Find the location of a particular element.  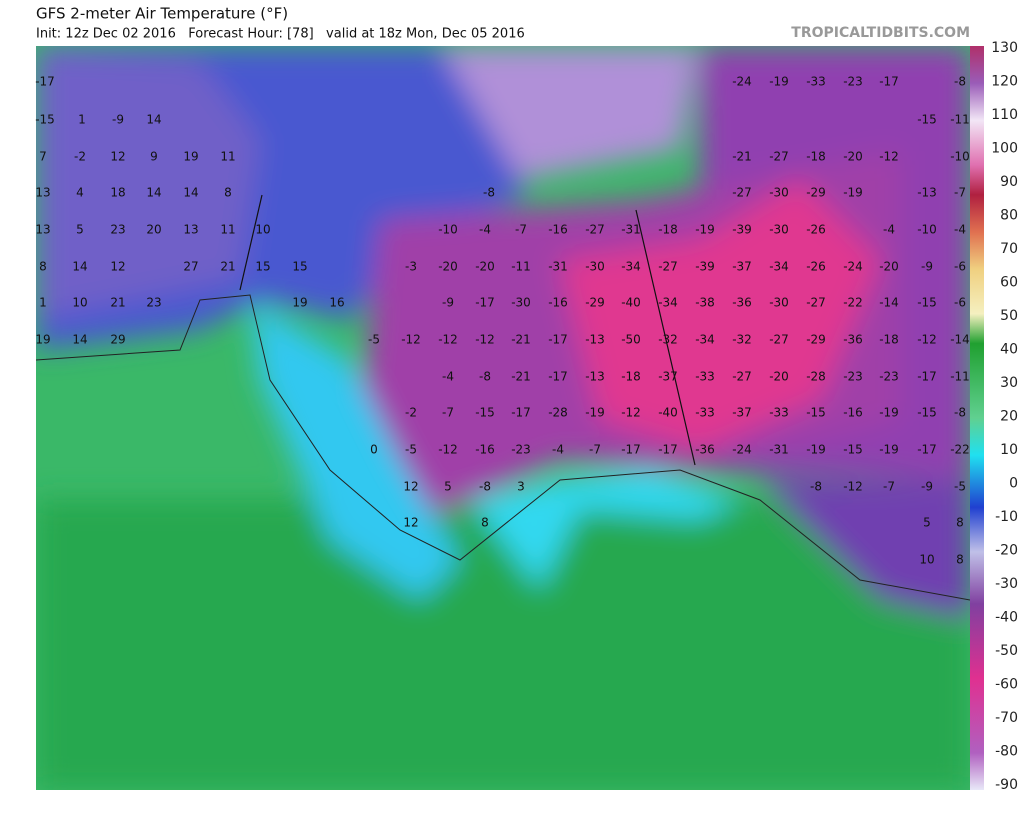

temperature-label: -3 is located at coordinates (411, 267).